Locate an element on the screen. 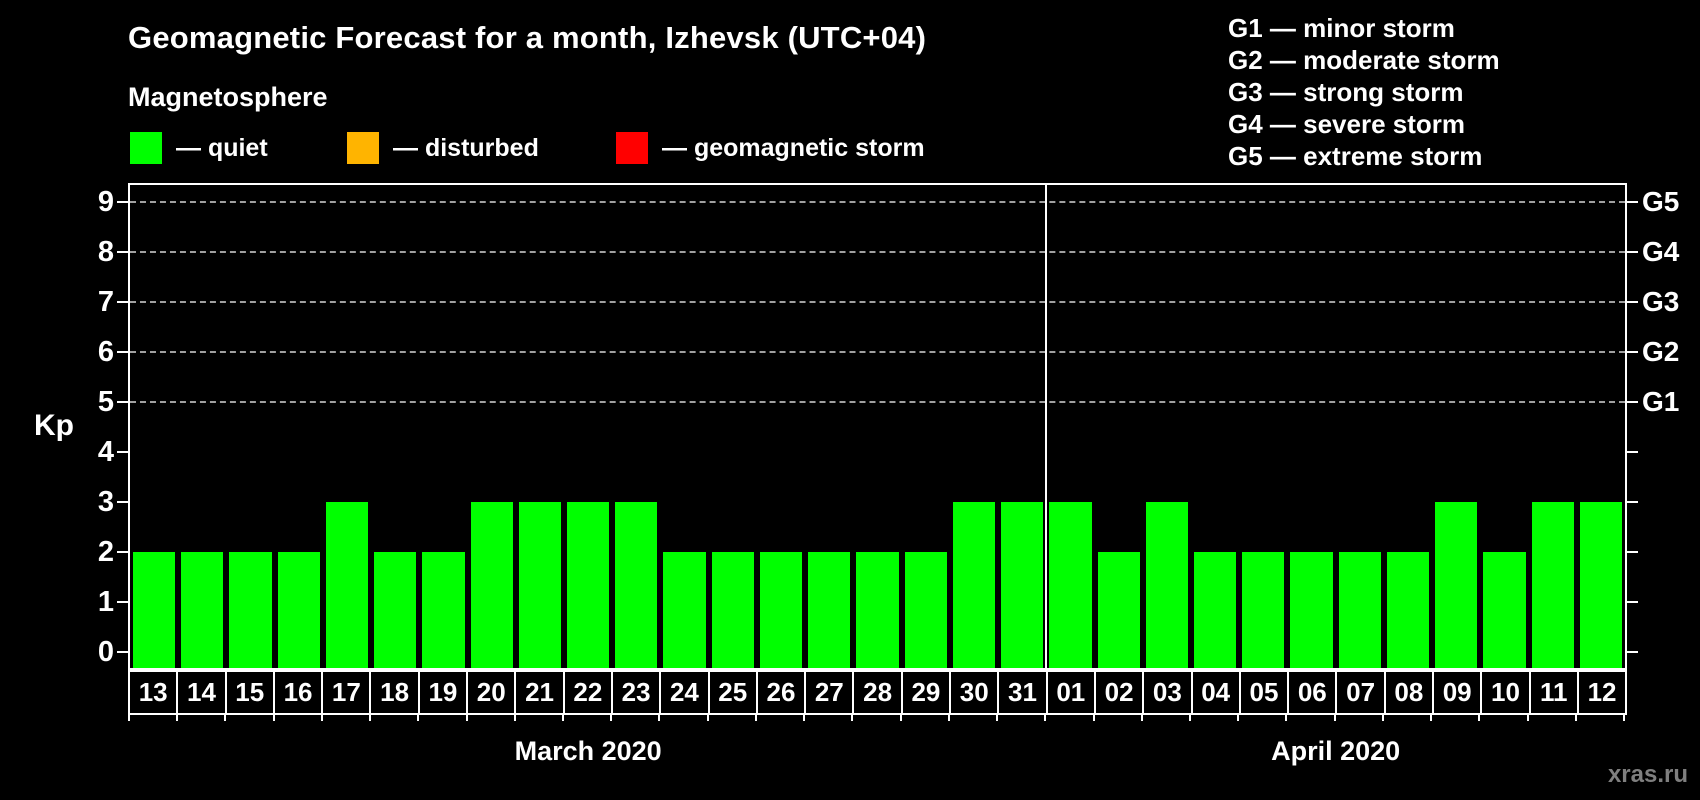 The height and width of the screenshot is (800, 1700). date-cell-17: 17 is located at coordinates (347, 692).